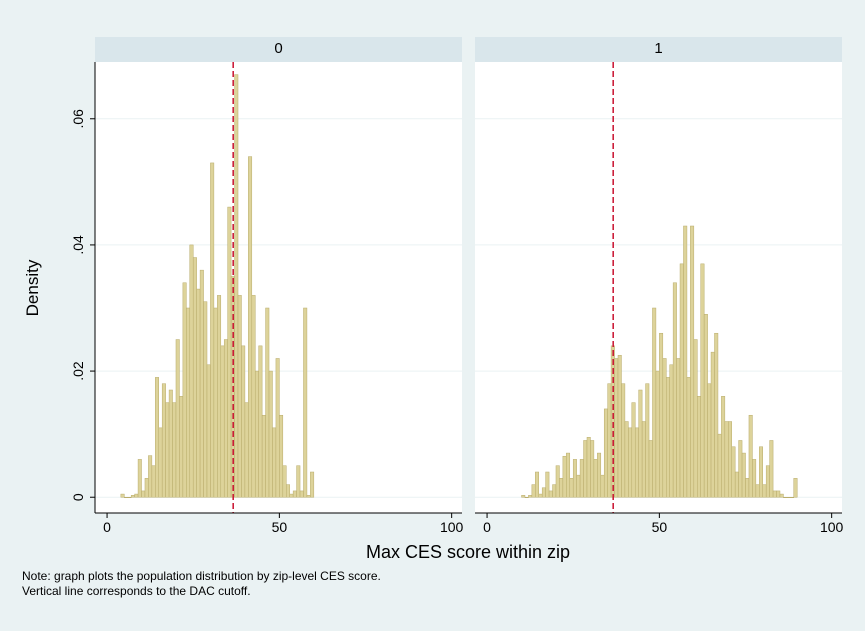  I want to click on panel-title: 1, so click(658, 48).